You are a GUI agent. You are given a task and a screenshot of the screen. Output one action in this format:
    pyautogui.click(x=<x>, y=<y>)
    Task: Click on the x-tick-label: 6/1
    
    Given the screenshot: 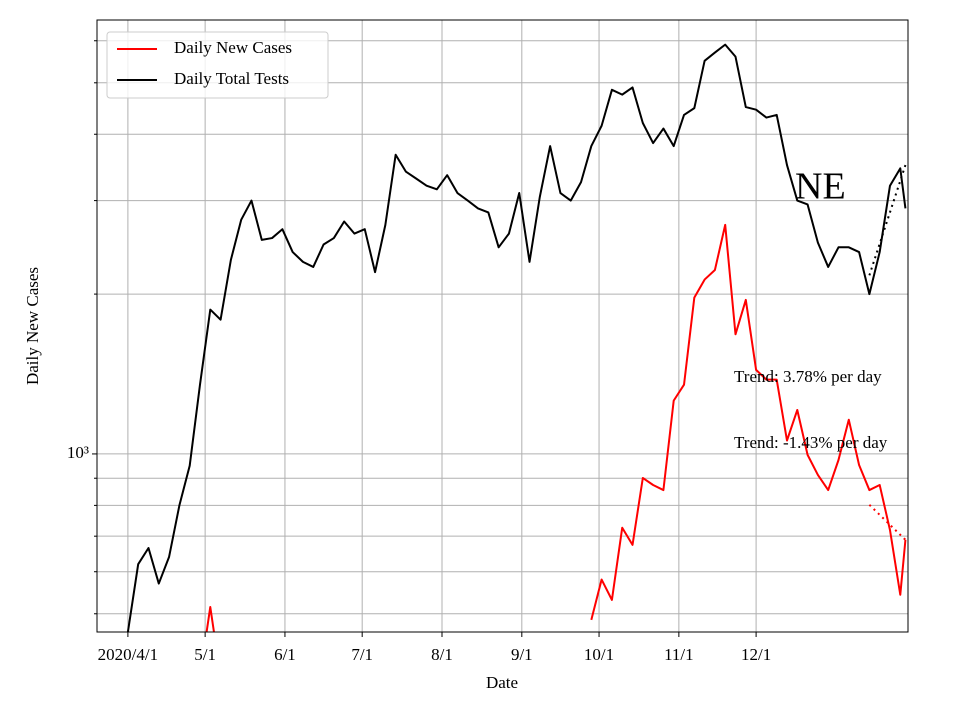 What is the action you would take?
    pyautogui.click(x=285, y=654)
    